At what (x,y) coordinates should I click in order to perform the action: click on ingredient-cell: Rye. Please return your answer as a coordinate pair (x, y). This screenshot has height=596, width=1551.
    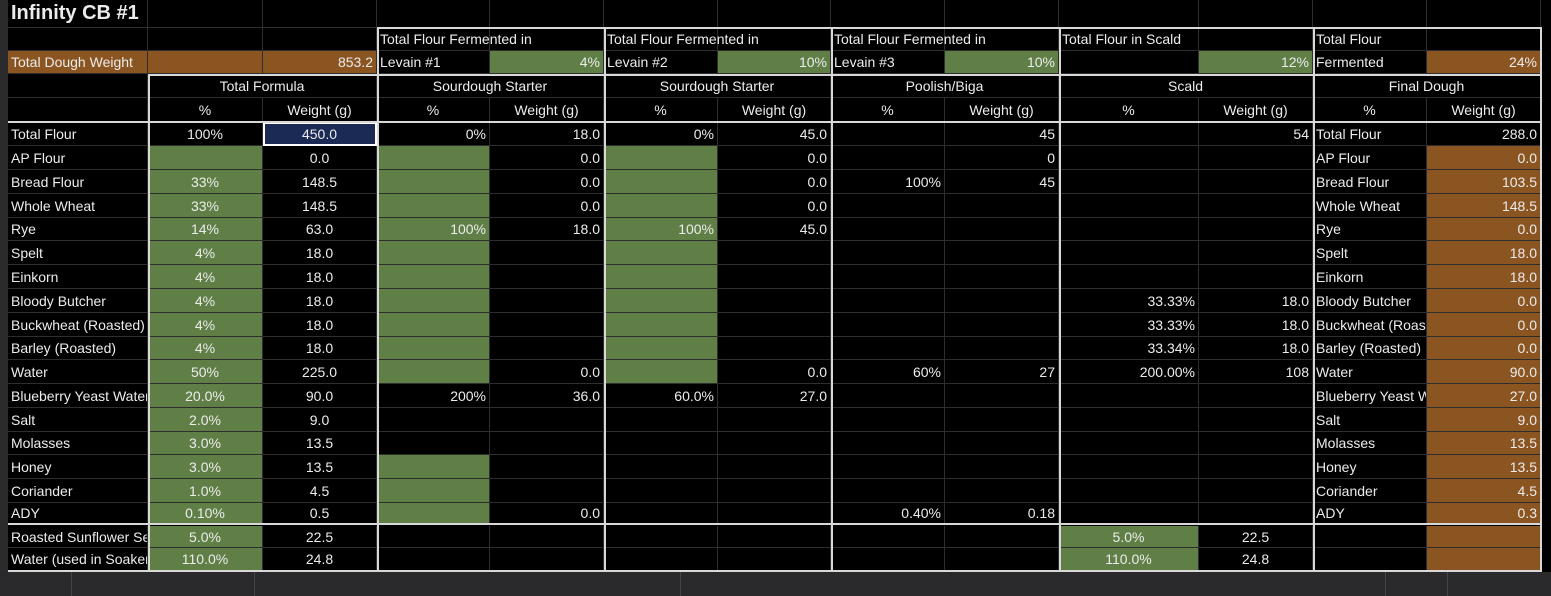
    Looking at the image, I should click on (78, 229).